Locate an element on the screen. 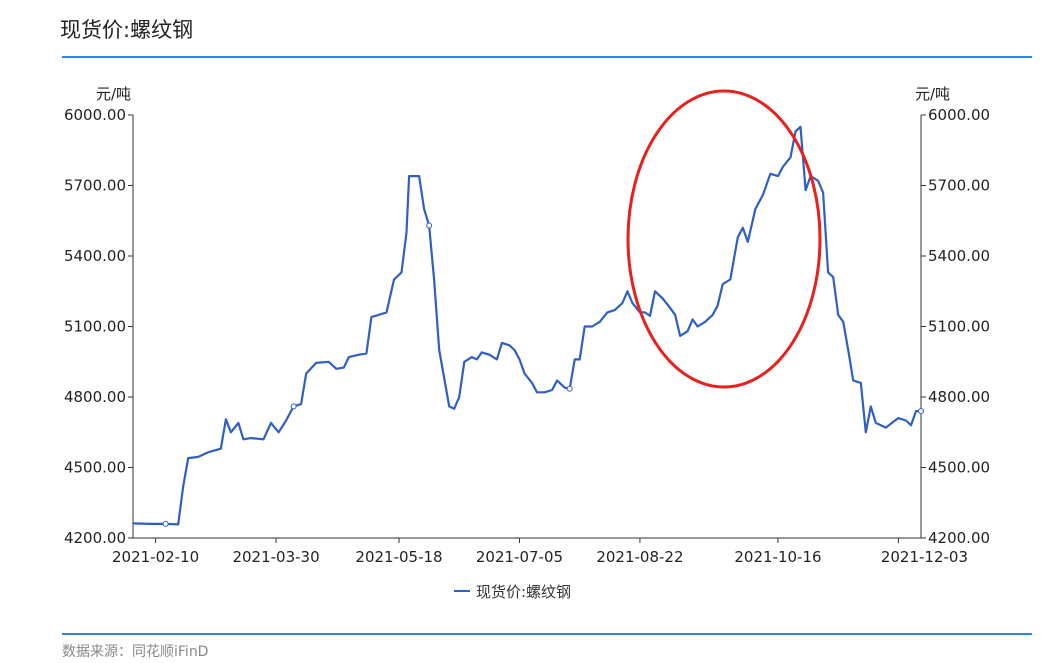 Image resolution: width=1042 pixels, height=663 pixels. y-unit-right: 元/吨 is located at coordinates (932, 94).